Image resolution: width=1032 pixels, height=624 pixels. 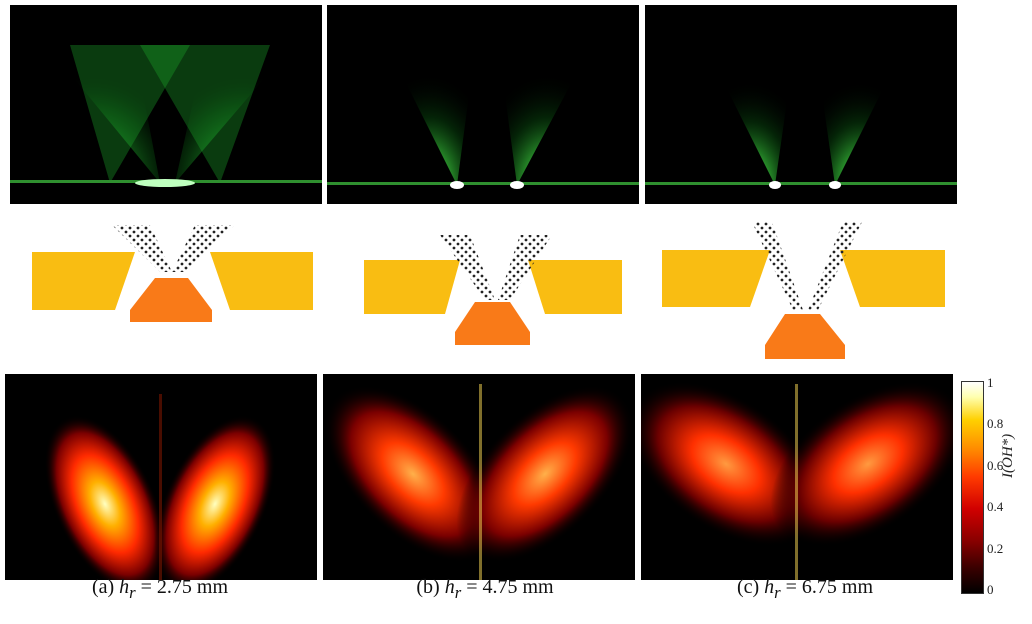 I want to click on colorbar-tick: 0.6, so click(x=995, y=465).